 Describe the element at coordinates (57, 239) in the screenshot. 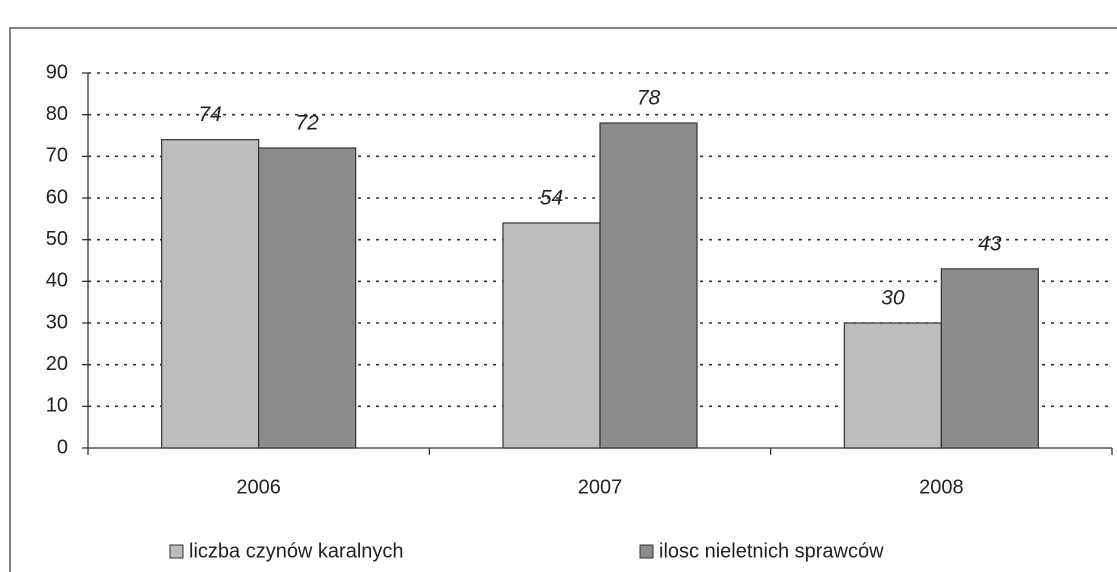

I see `y-tick-label: 50` at that location.